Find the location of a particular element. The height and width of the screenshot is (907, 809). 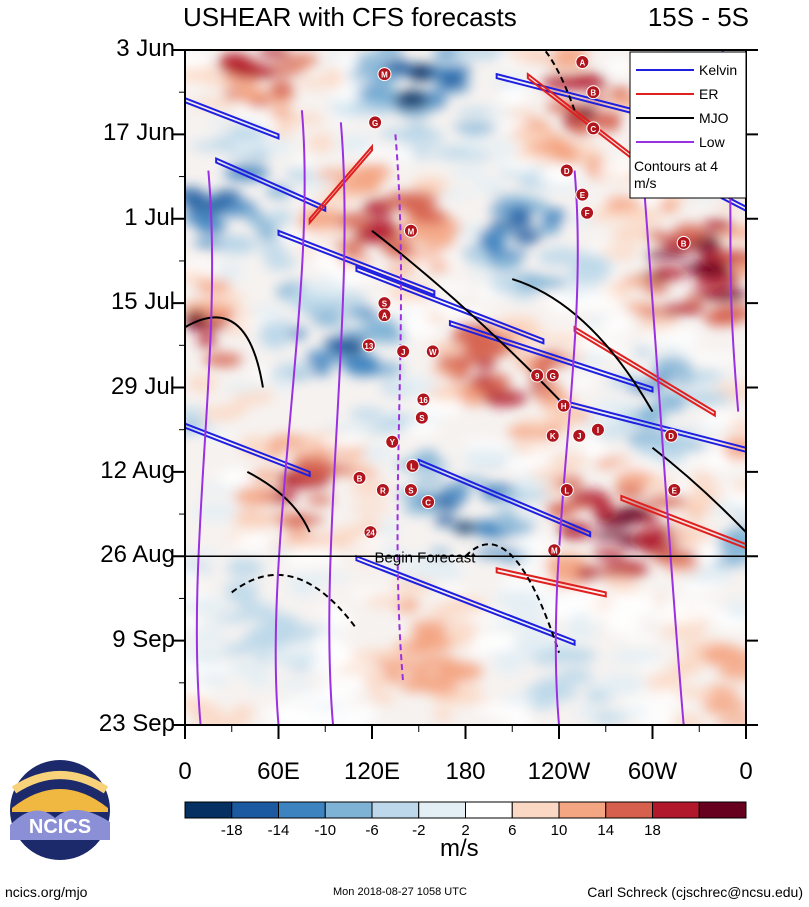

contour-er is located at coordinates (551, 582).